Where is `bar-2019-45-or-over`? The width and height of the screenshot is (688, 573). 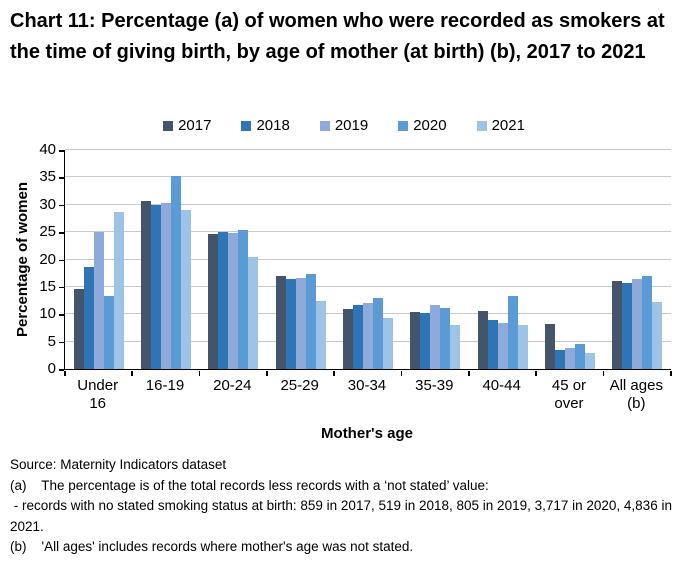
bar-2019-45-or-over is located at coordinates (569, 358).